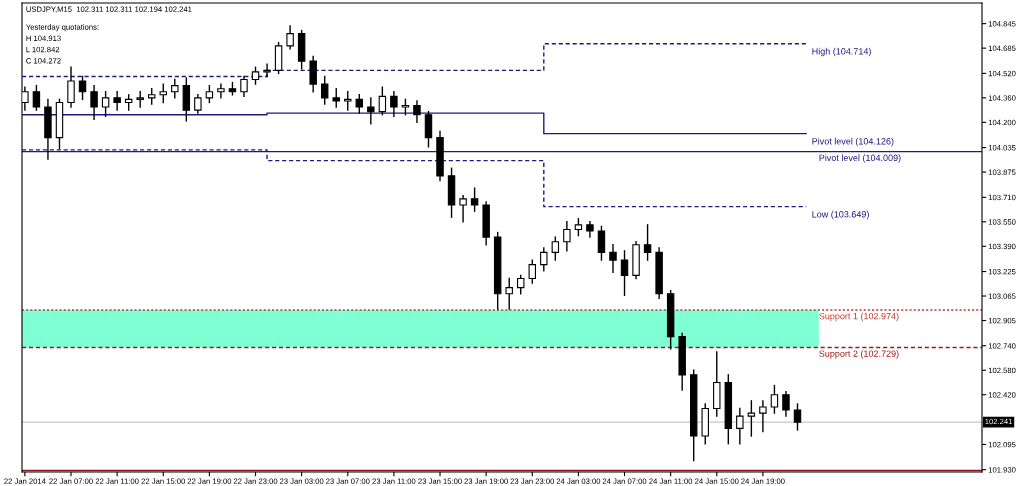  I want to click on annotation: Pivot level (104.126), so click(853, 142).